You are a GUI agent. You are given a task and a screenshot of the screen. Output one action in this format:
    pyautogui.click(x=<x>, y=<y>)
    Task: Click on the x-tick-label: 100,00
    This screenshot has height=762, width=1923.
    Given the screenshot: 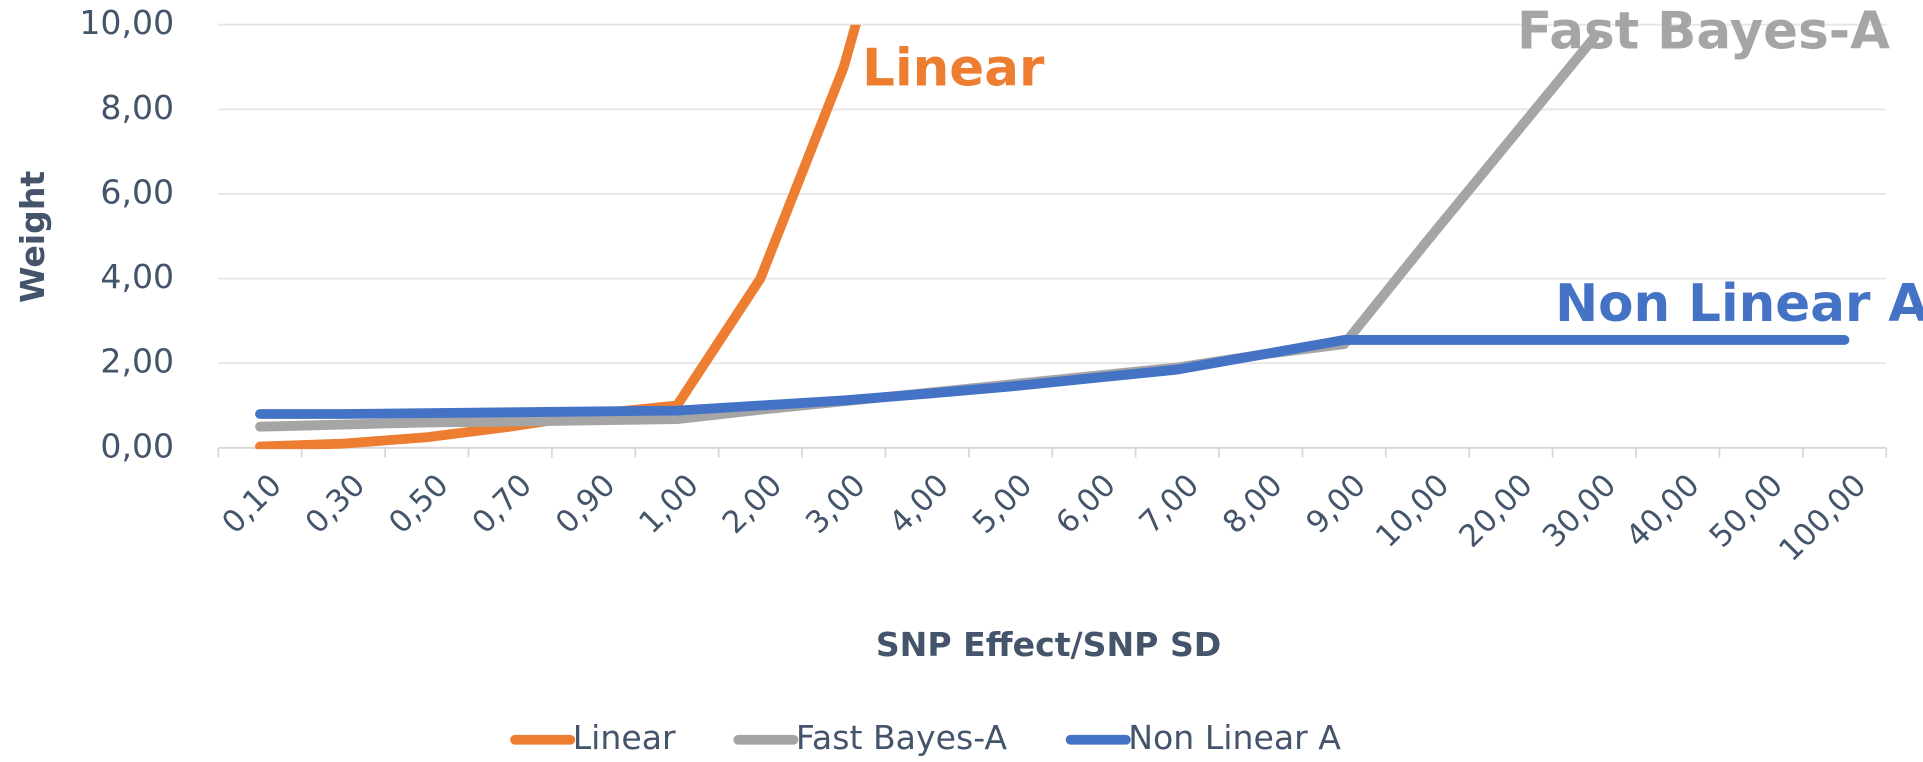 What is the action you would take?
    pyautogui.click(x=1823, y=518)
    